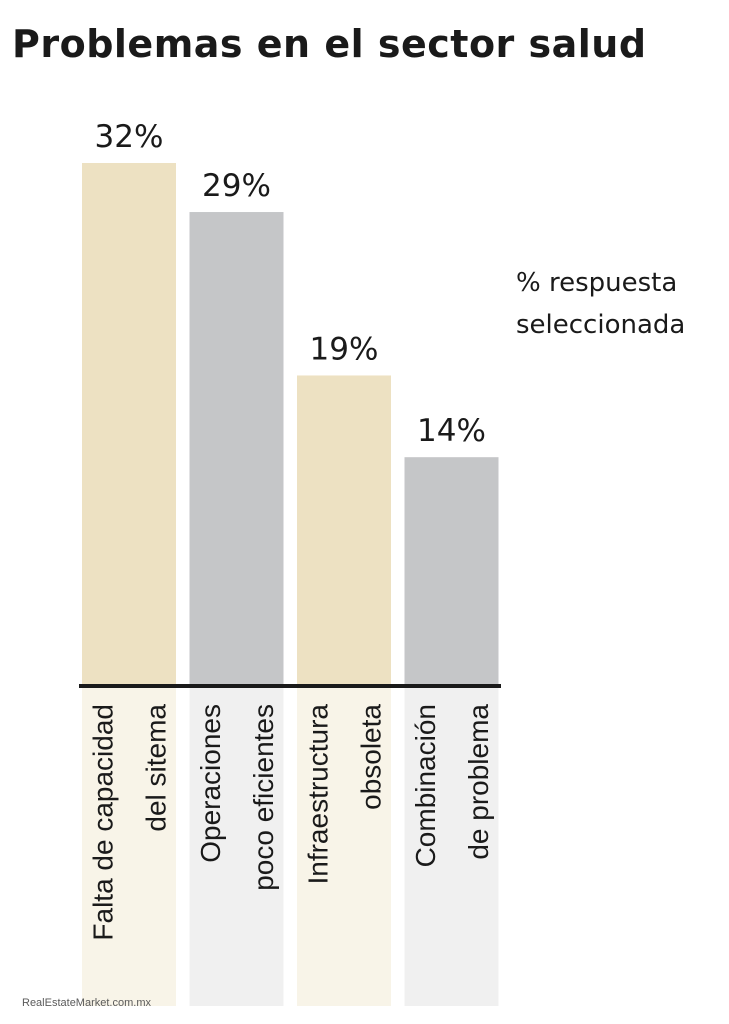  I want to click on value-label-infraestructura-obsoleta: 19%, so click(344, 349).